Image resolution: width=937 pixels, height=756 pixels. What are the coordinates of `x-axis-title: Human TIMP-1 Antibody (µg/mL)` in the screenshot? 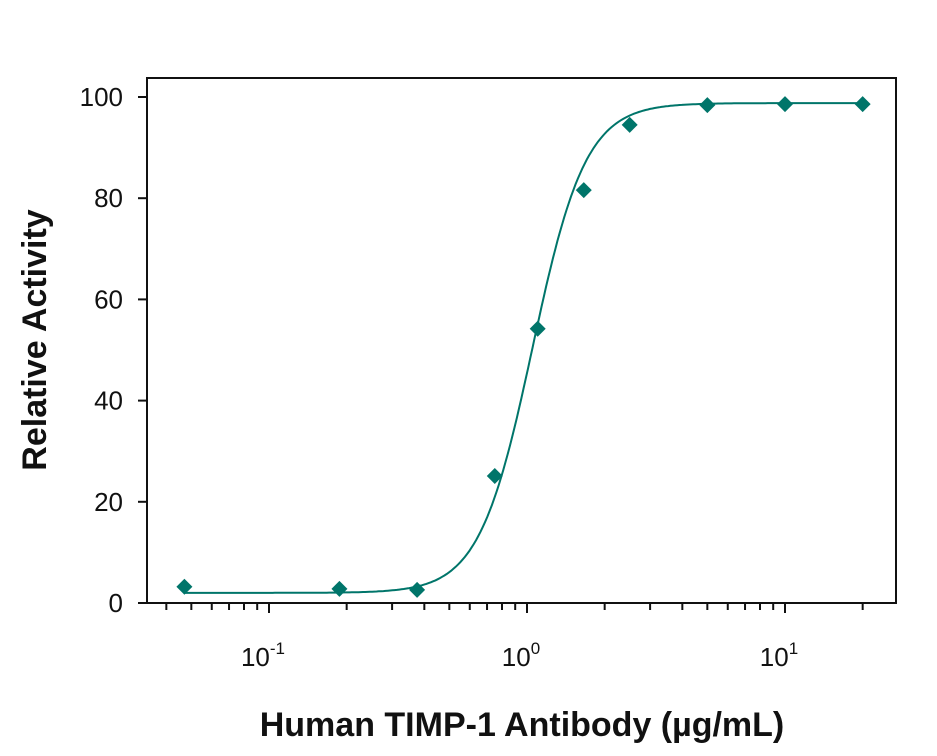 It's located at (522, 725).